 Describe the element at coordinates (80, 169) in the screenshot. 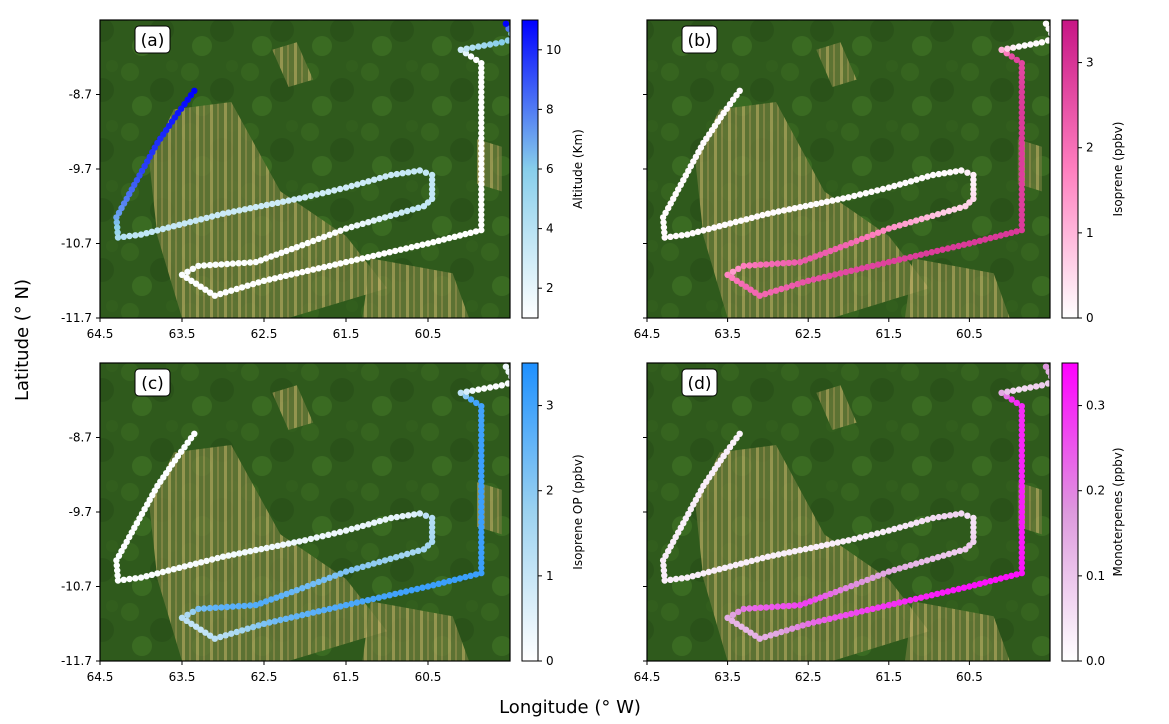

I see `y-tick-label: -9.7` at that location.